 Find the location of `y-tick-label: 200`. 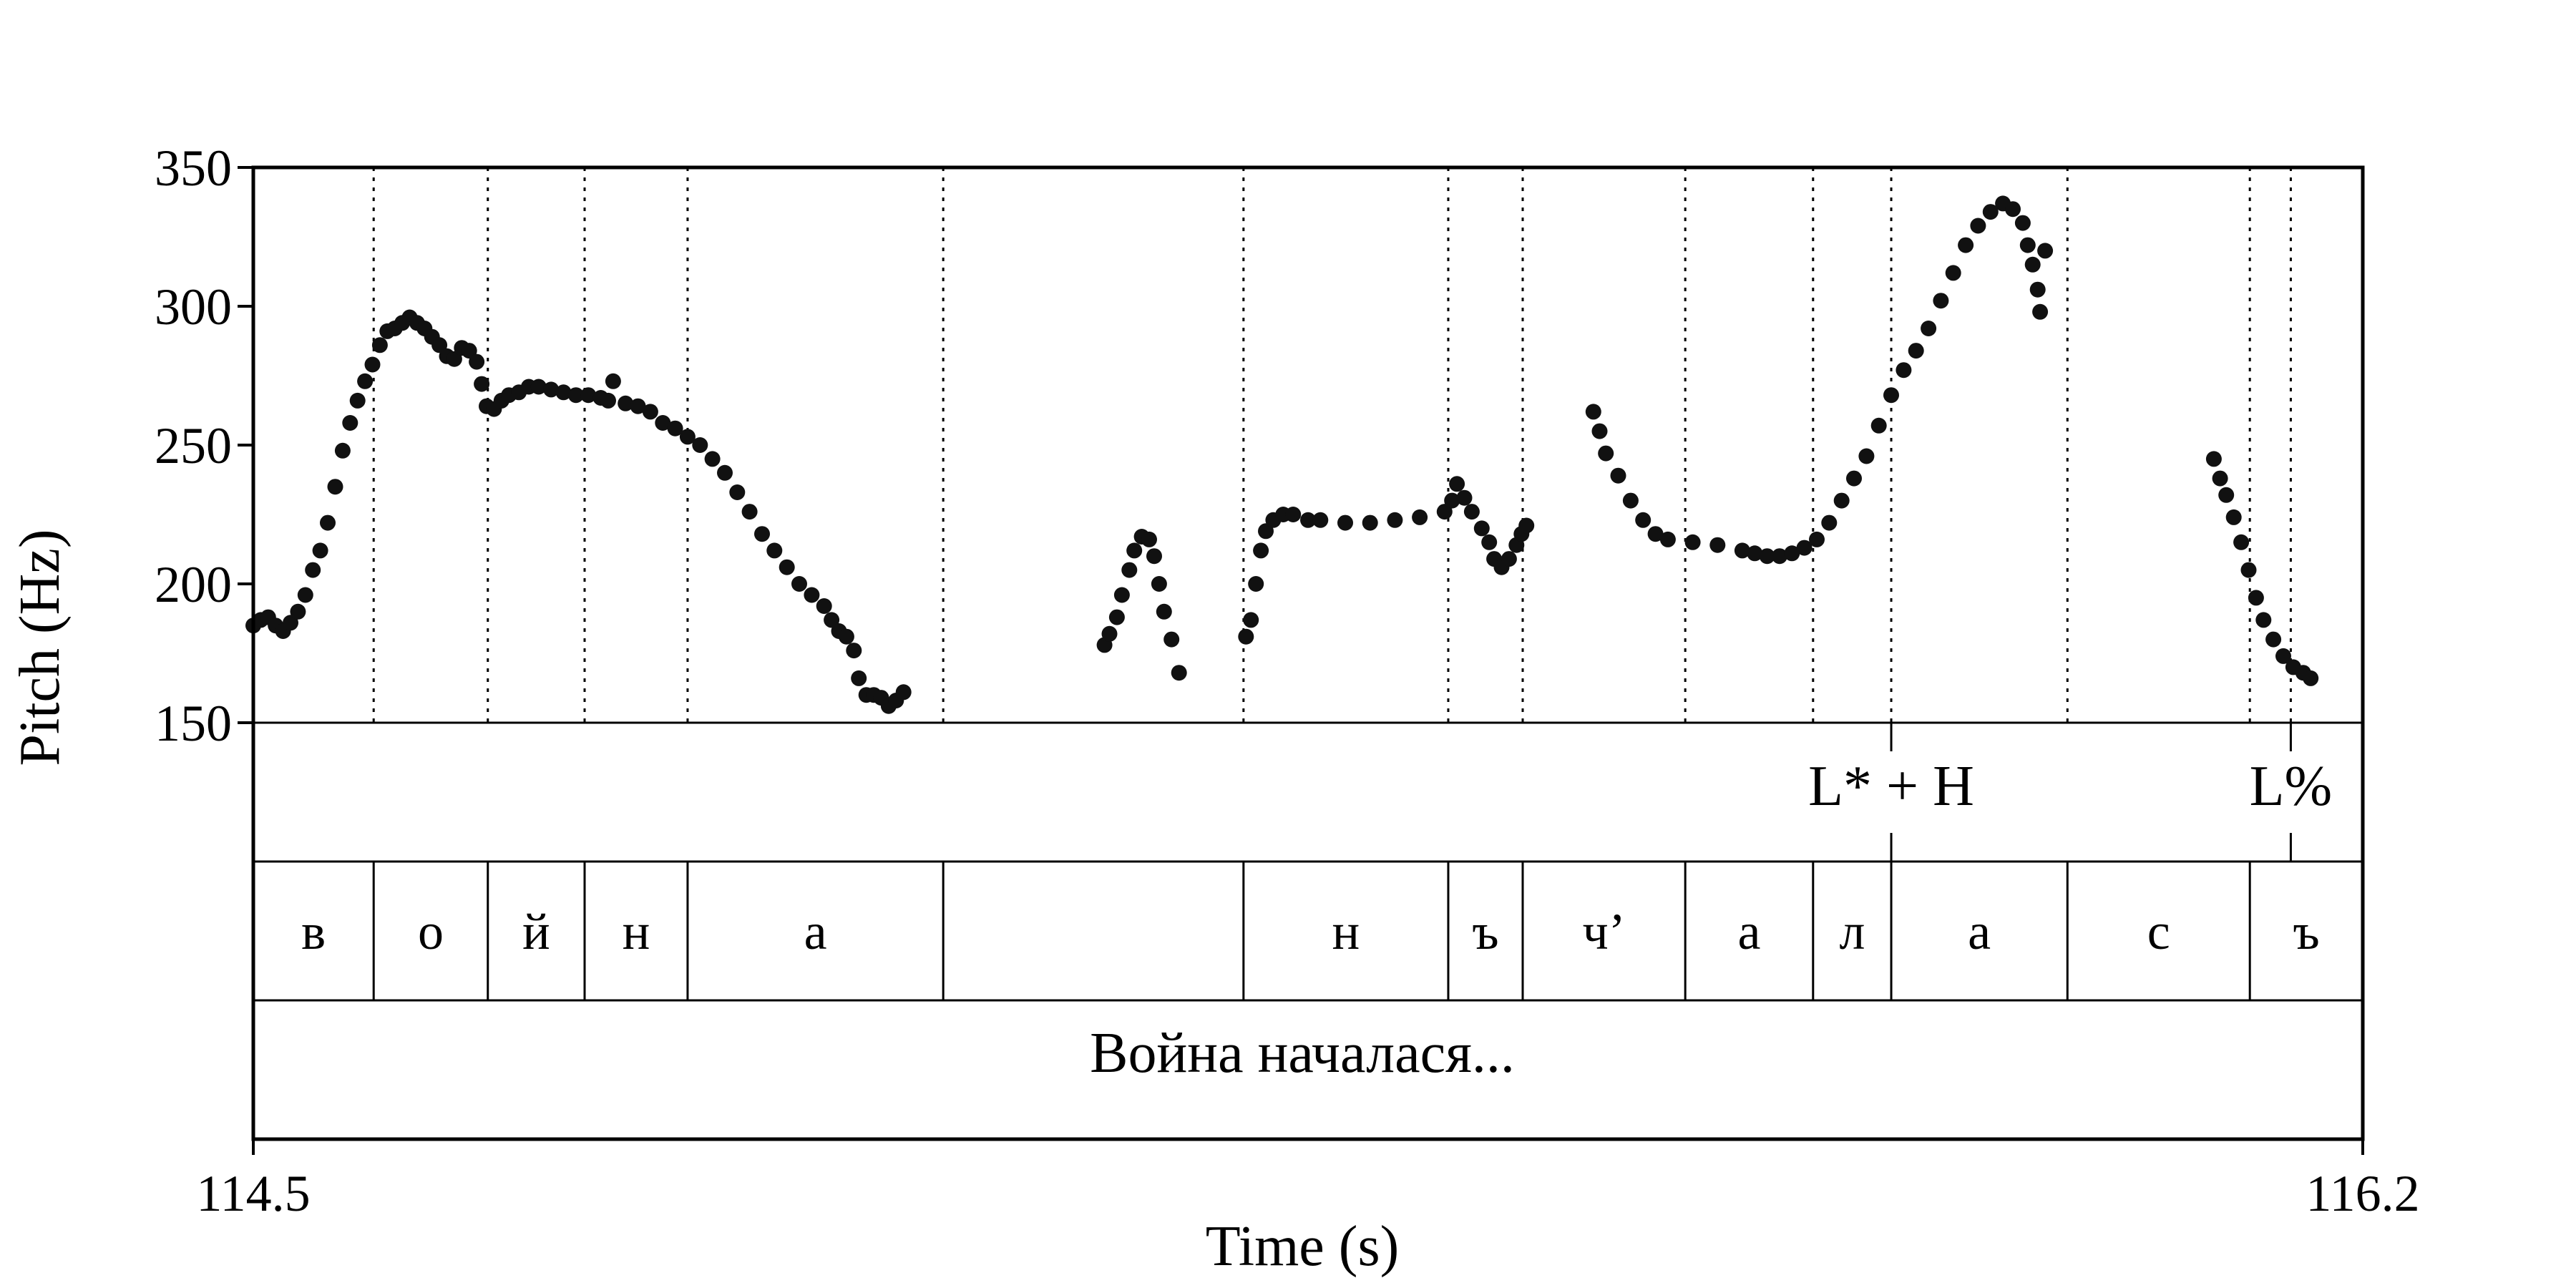

y-tick-label: 200 is located at coordinates (193, 584).